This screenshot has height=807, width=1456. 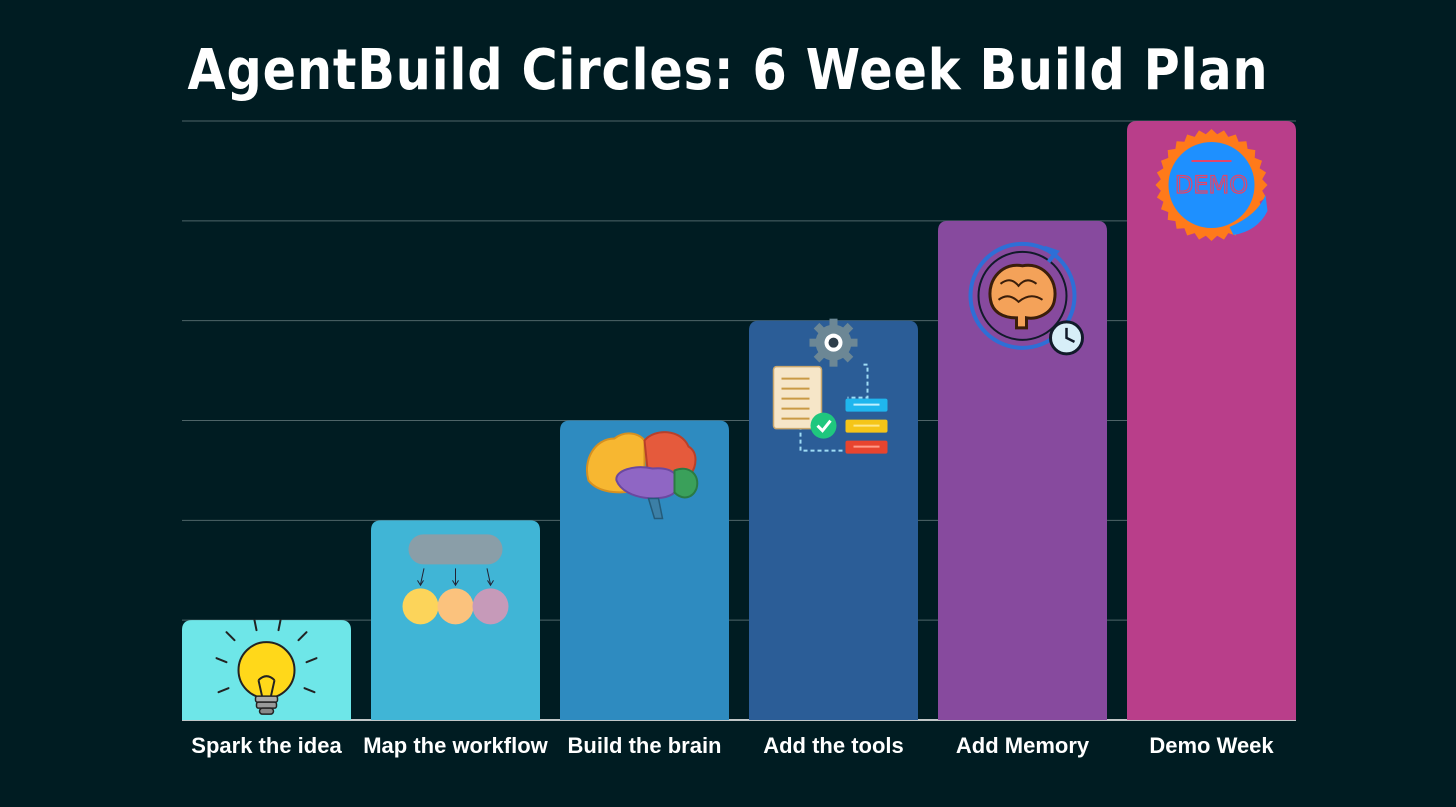 I want to click on category-label: Add Memory, so click(x=1023, y=745).